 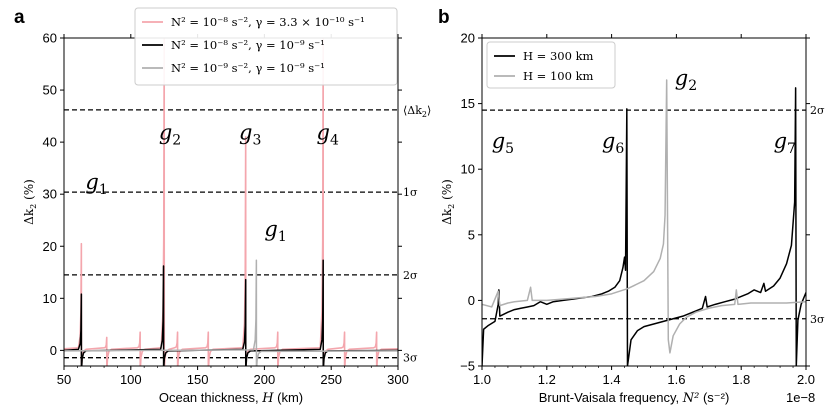 I want to click on x-axis-label: Ocean thickness, H (km), so click(x=231, y=398).